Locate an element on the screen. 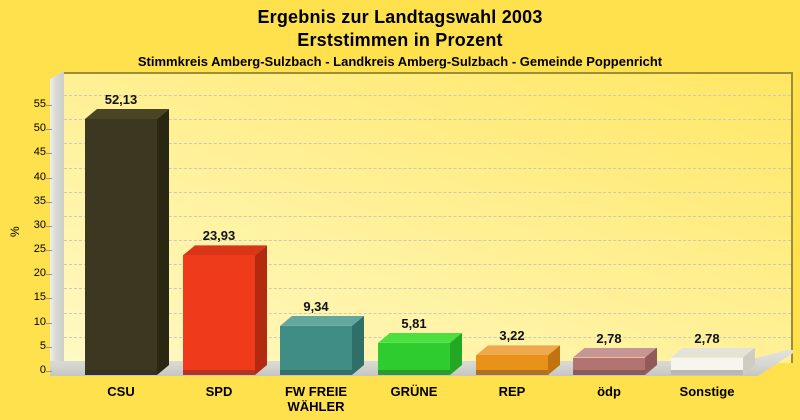 Image resolution: width=800 pixels, height=420 pixels. bar-rep is located at coordinates (518, 360).